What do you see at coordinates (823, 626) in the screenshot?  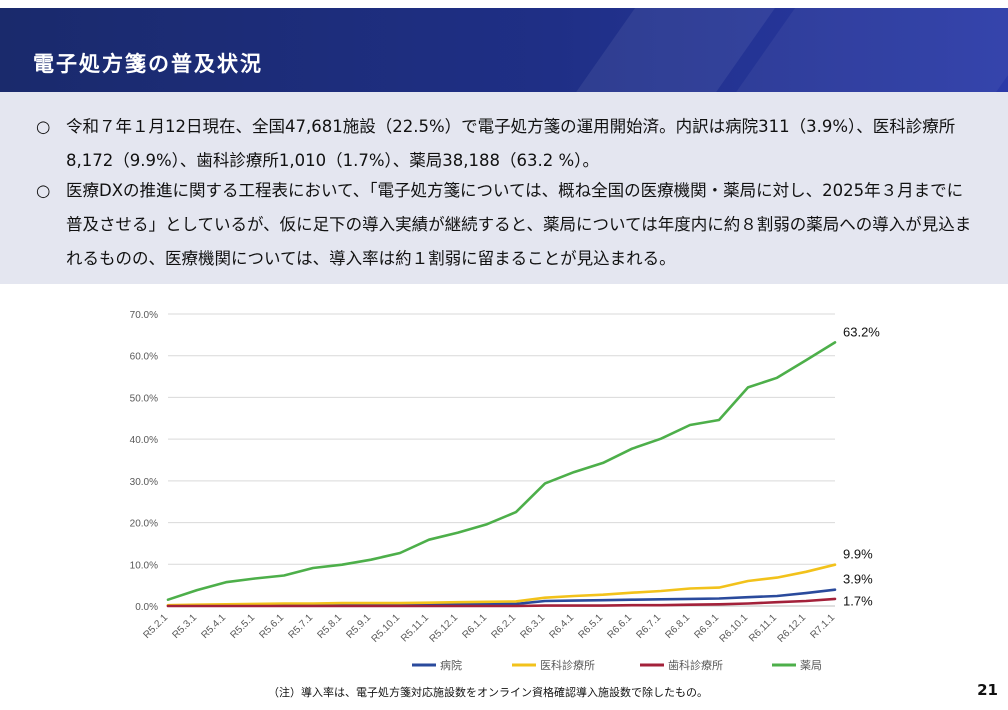 I see `x-tick-label: R7.1.1` at bounding box center [823, 626].